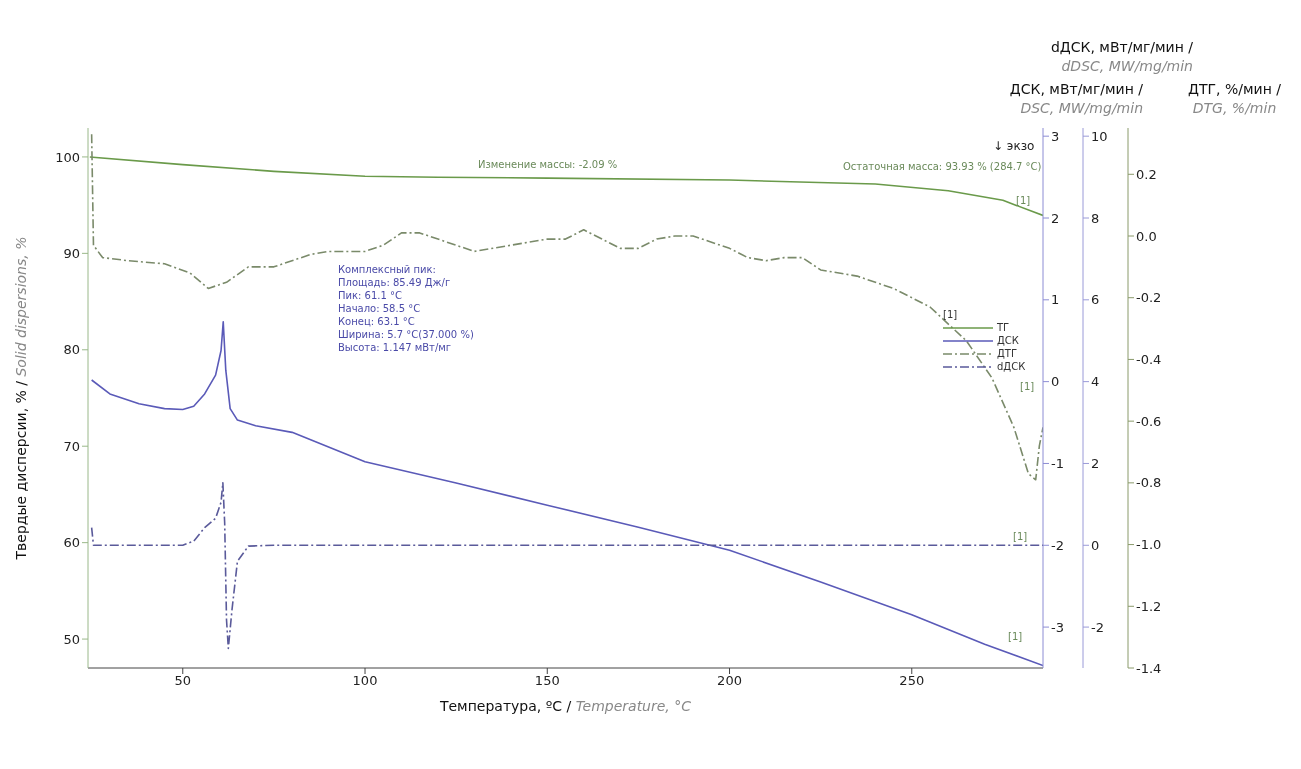 Image resolution: width=1301 pixels, height=769 pixels. I want to click on annotation: Остаточная масса: 93.93 % (284.7 °C), so click(942, 166).